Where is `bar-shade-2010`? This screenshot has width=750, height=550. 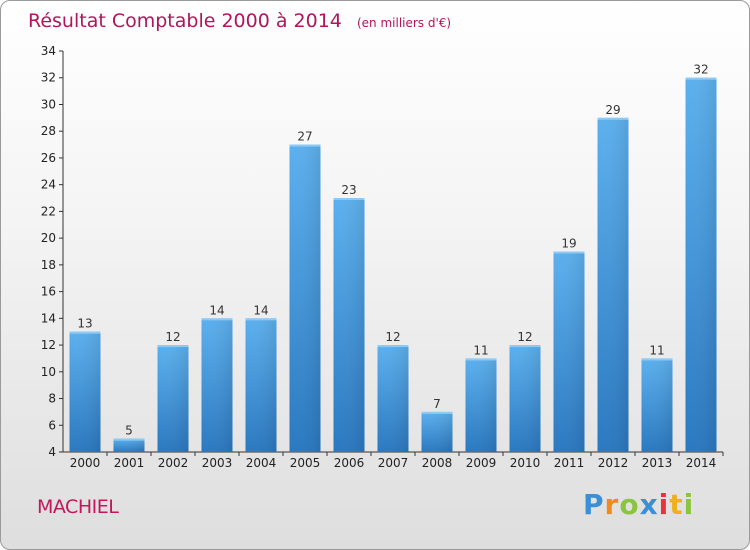
bar-shade-2010 is located at coordinates (525, 398).